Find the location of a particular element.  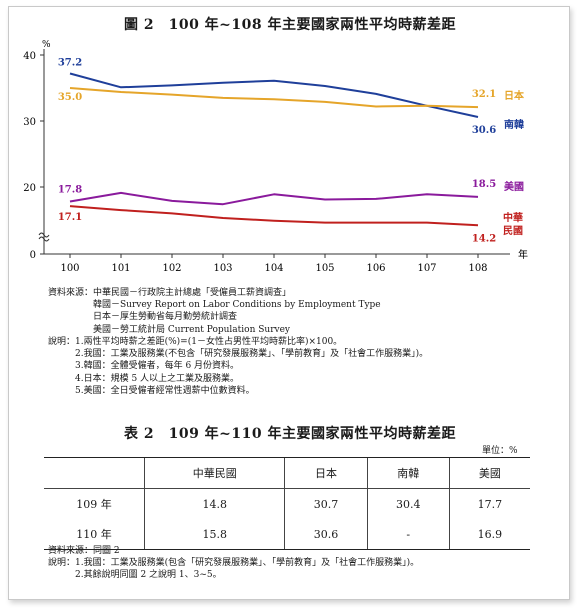

data-label: 18.5 is located at coordinates (484, 184).